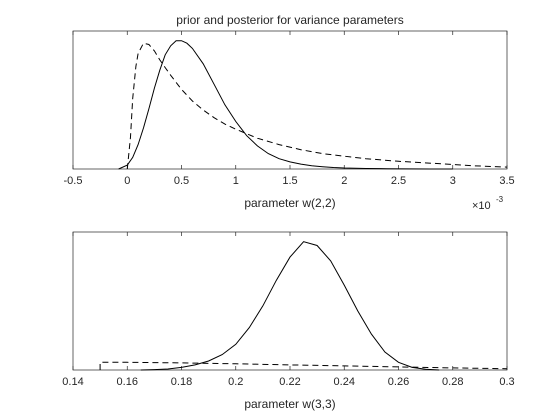 This screenshot has width=560, height=420. What do you see at coordinates (289, 181) in the screenshot?
I see `x-tick-label-top: 1.5` at bounding box center [289, 181].